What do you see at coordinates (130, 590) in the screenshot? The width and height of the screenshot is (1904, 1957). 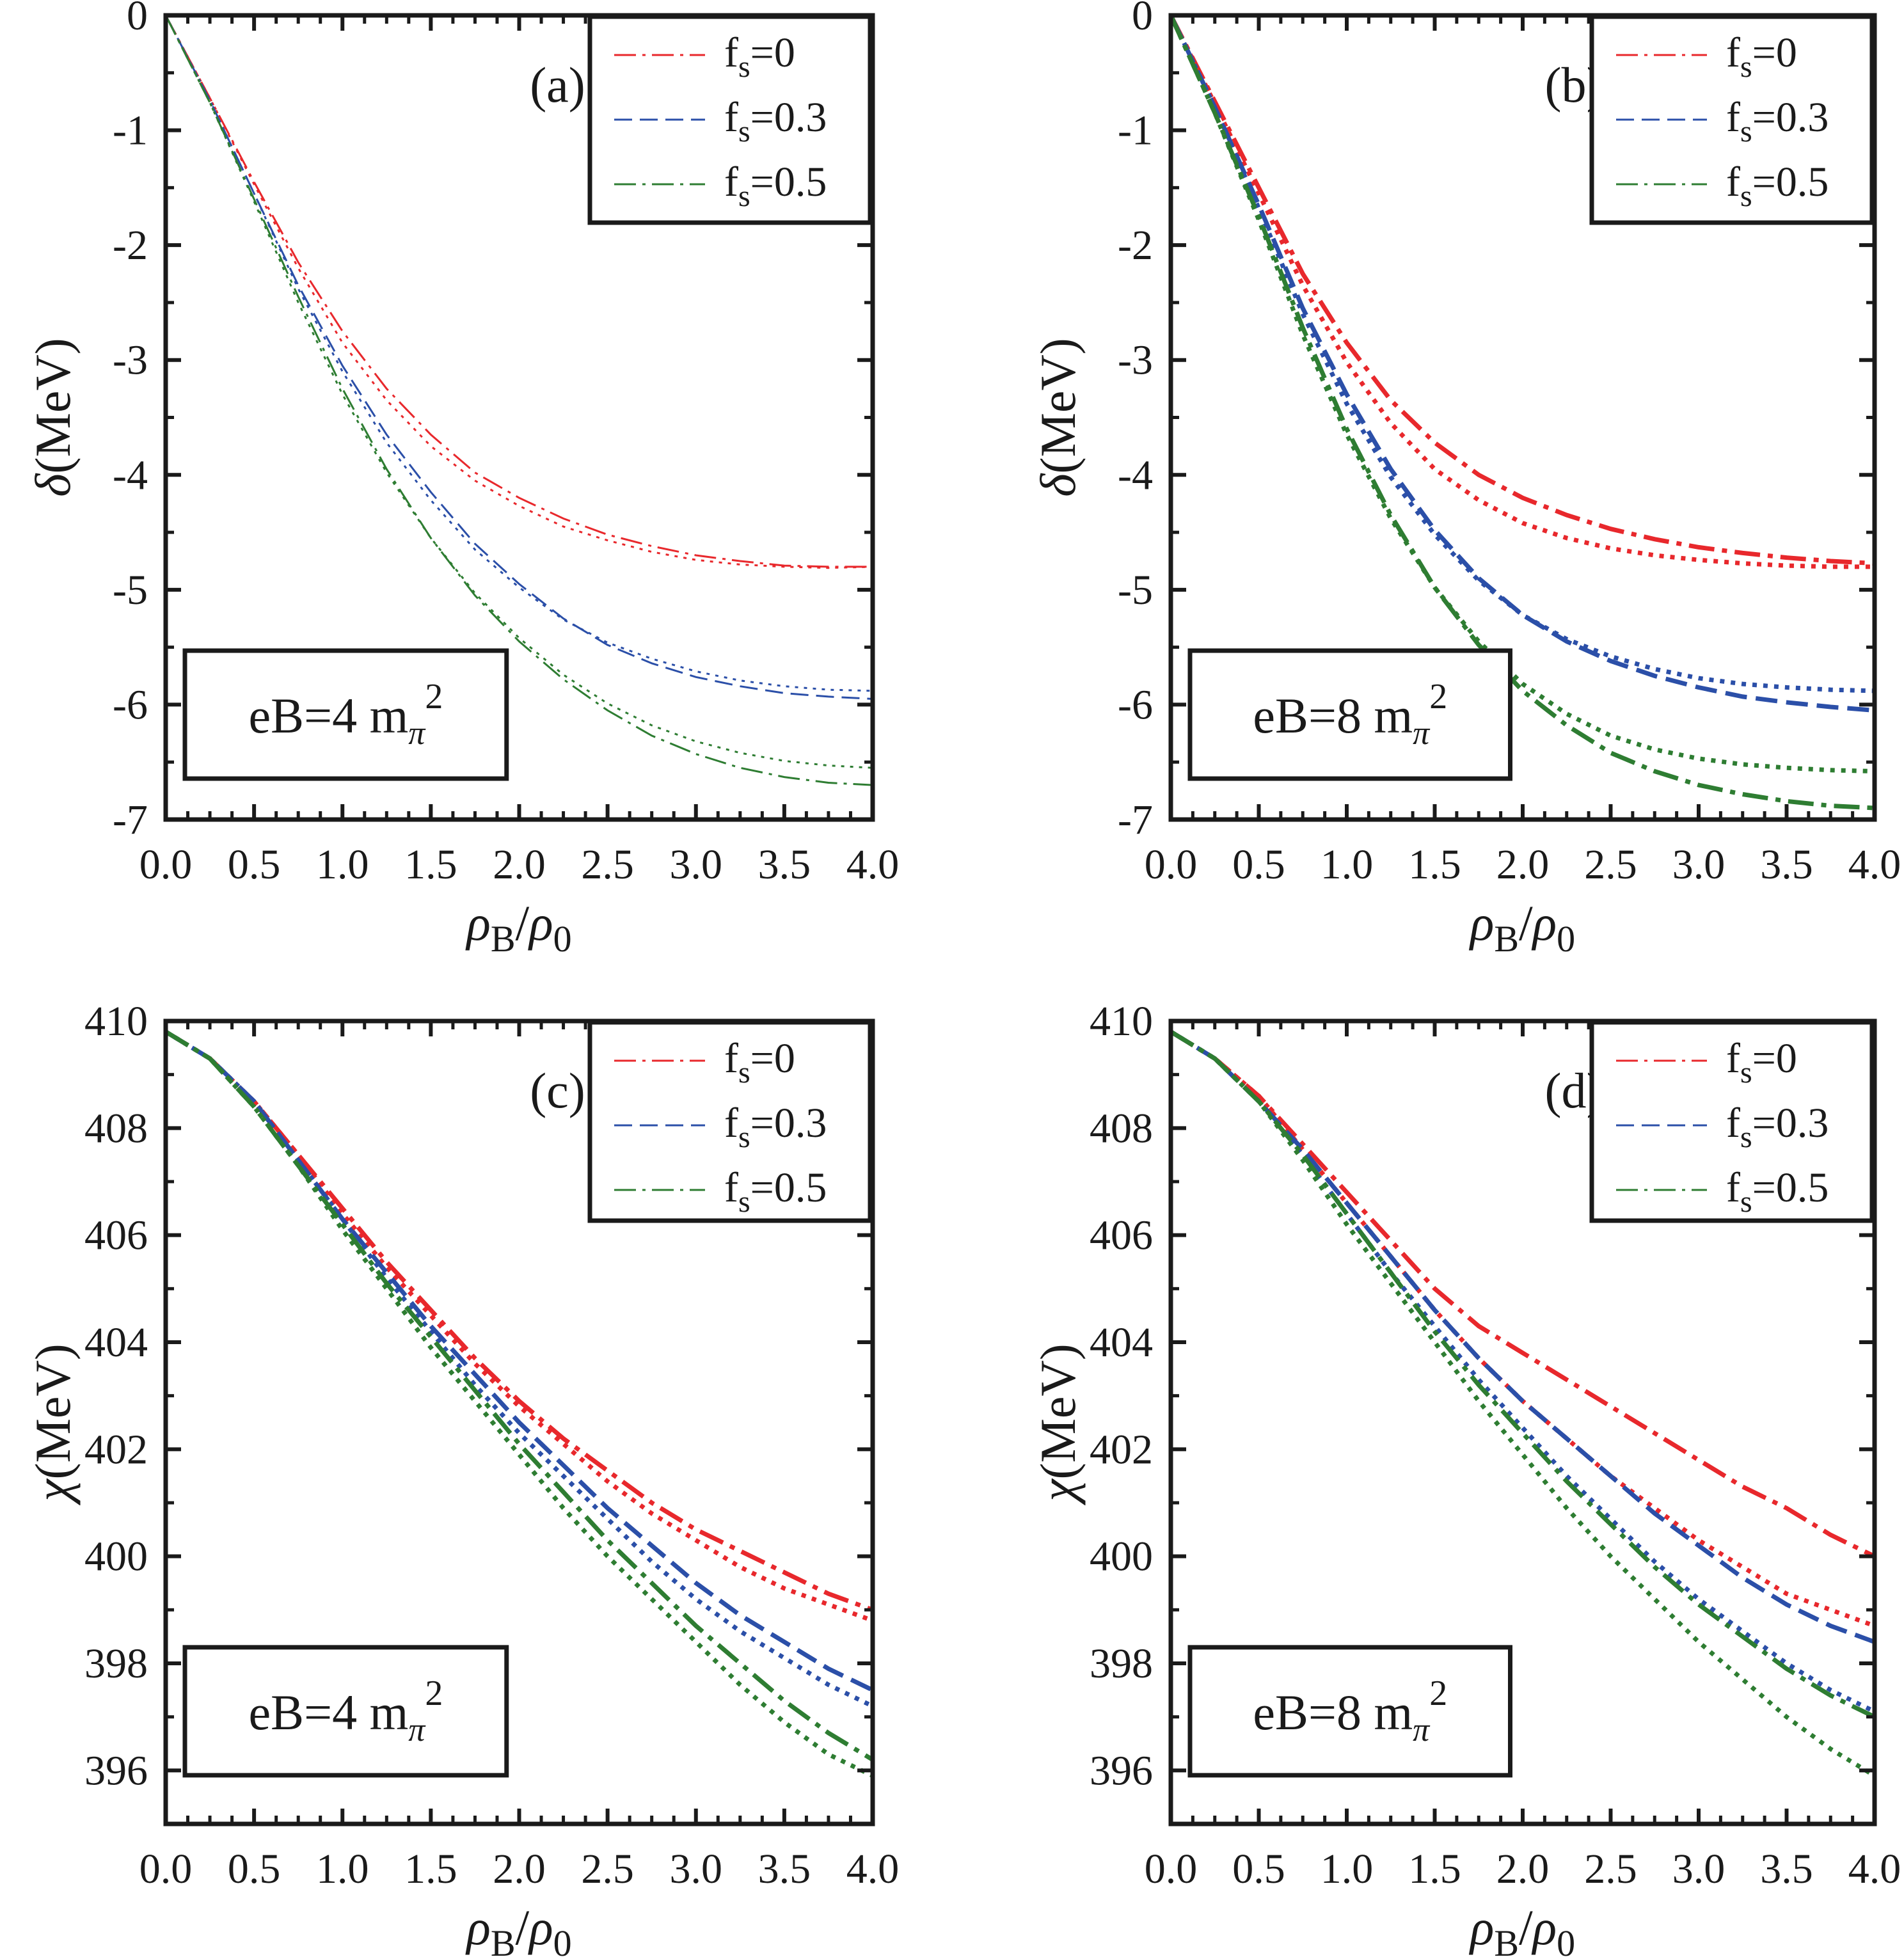 I see `y-tick-label: -5` at bounding box center [130, 590].